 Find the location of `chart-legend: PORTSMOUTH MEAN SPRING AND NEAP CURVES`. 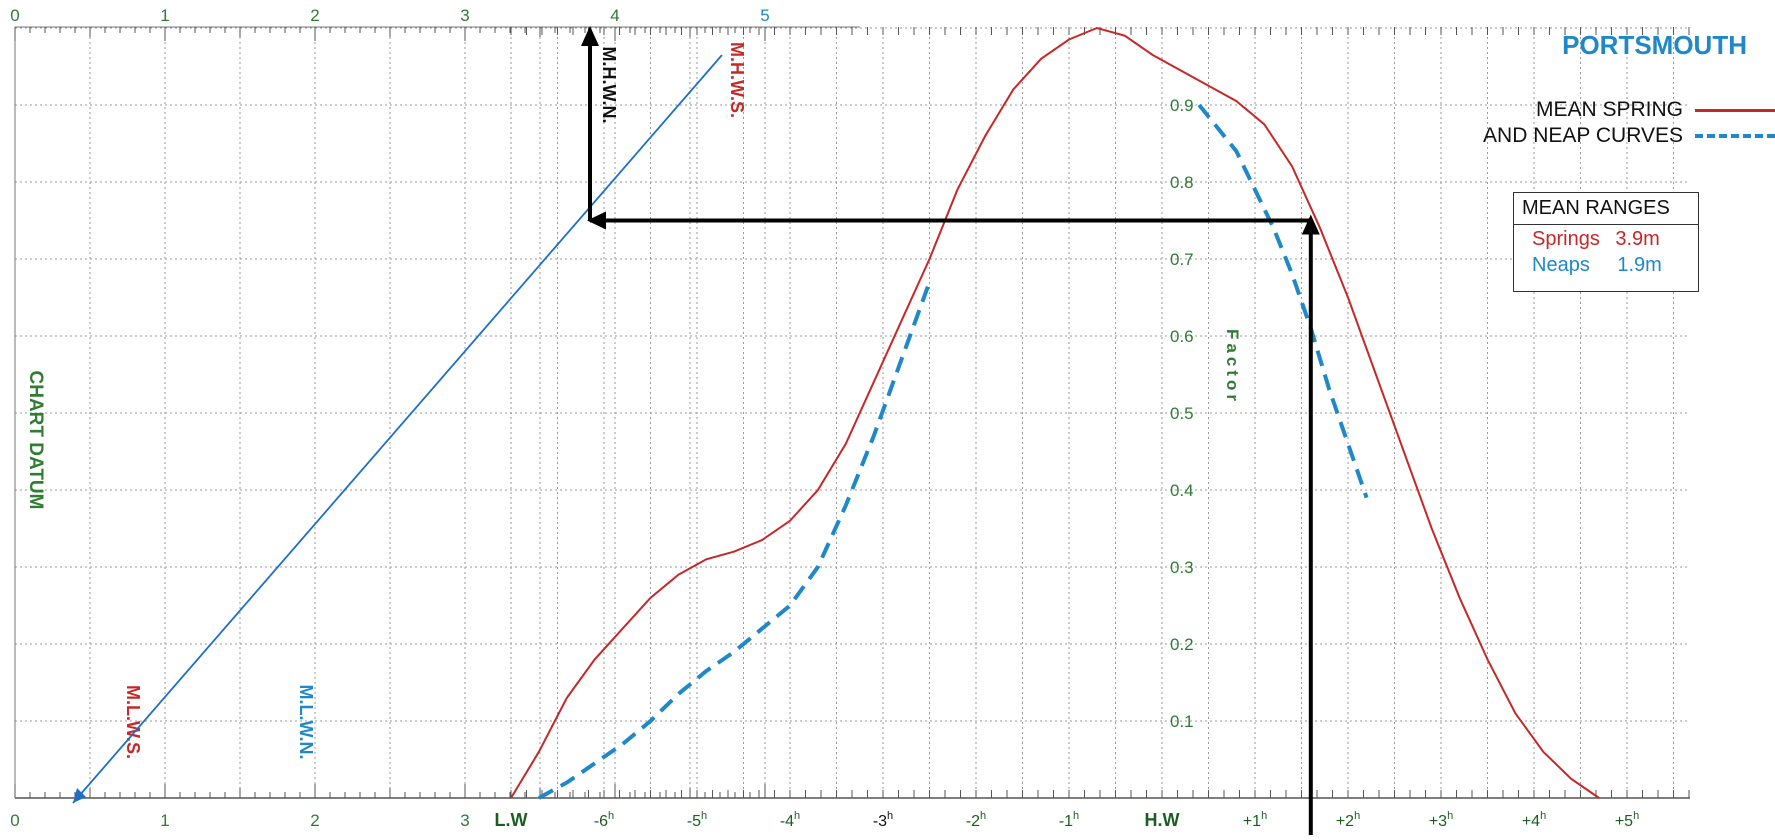

chart-legend: PORTSMOUTH MEAN SPRING AND NEAP CURVES is located at coordinates (1595, 90).